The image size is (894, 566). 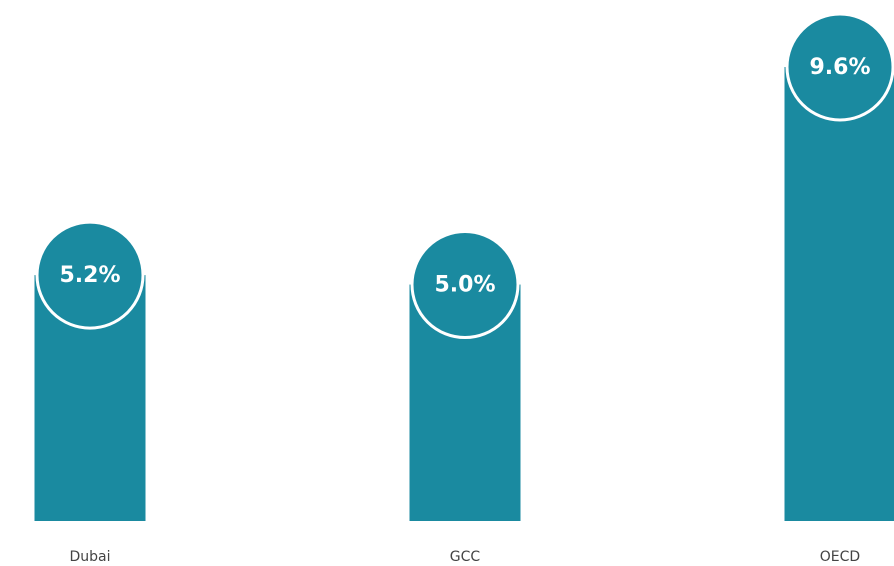 I want to click on value-label: 5.2%, so click(x=89, y=275).